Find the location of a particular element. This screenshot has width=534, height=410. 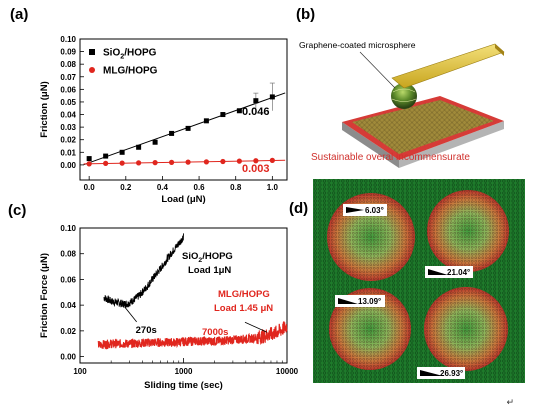

disk-bottom-right is located at coordinates (466, 329).